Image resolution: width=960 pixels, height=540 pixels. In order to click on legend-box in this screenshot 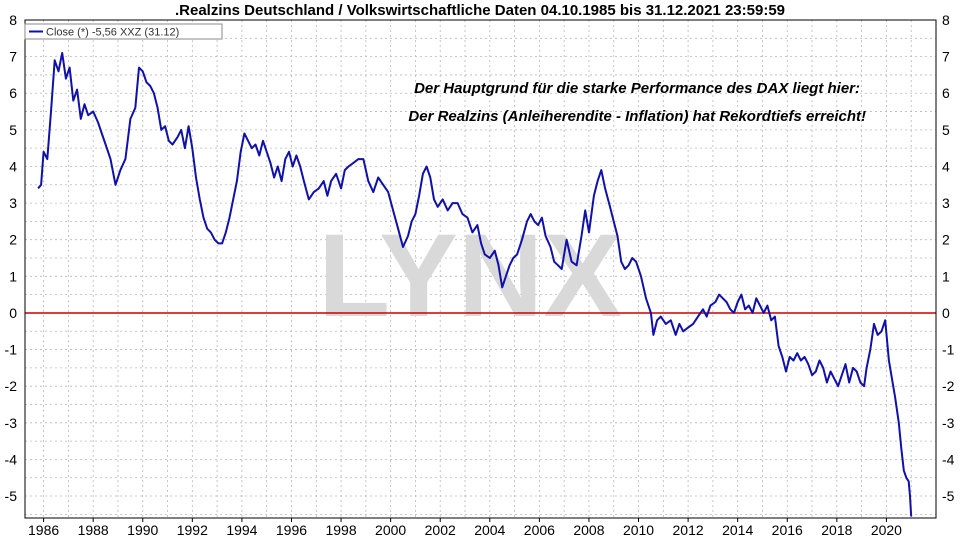, I will do `click(123, 31)`.